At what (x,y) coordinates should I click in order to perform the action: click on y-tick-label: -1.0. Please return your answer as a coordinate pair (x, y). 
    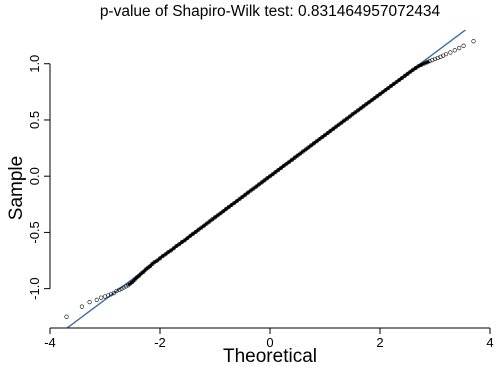
    Looking at the image, I should click on (34, 288).